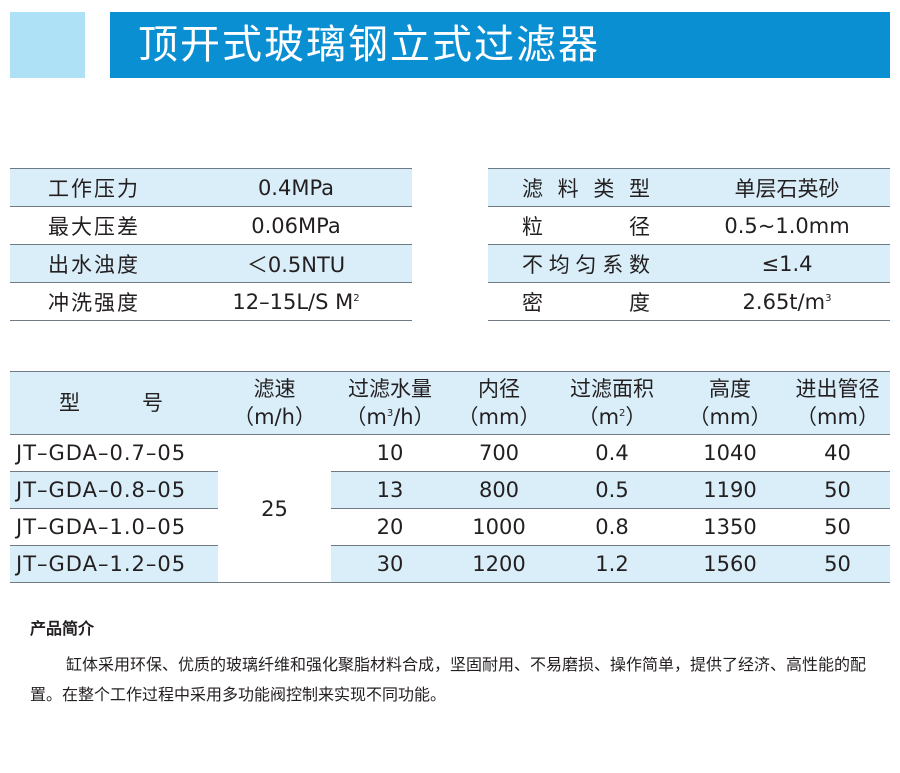 This screenshot has width=900, height=773. Describe the element at coordinates (95, 187) in the screenshot. I see `spec-label: 工作压力` at that location.